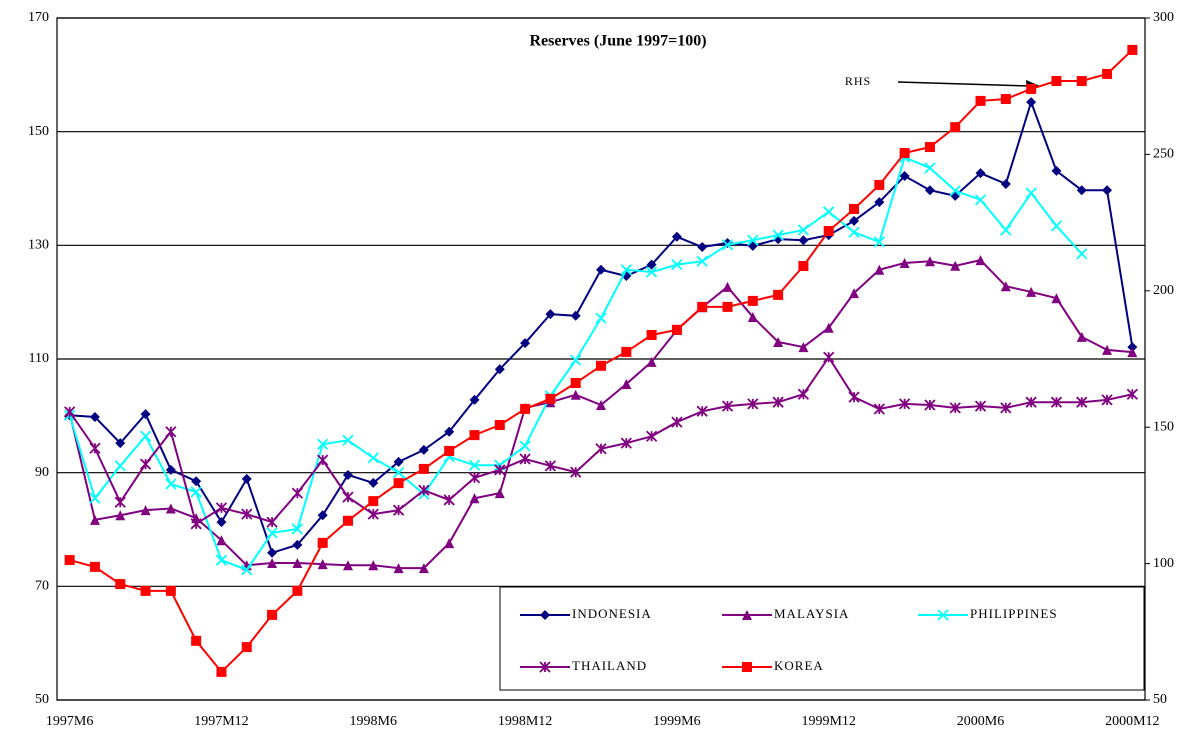  I want to click on x-tick-label: 1997M12, so click(221, 721).